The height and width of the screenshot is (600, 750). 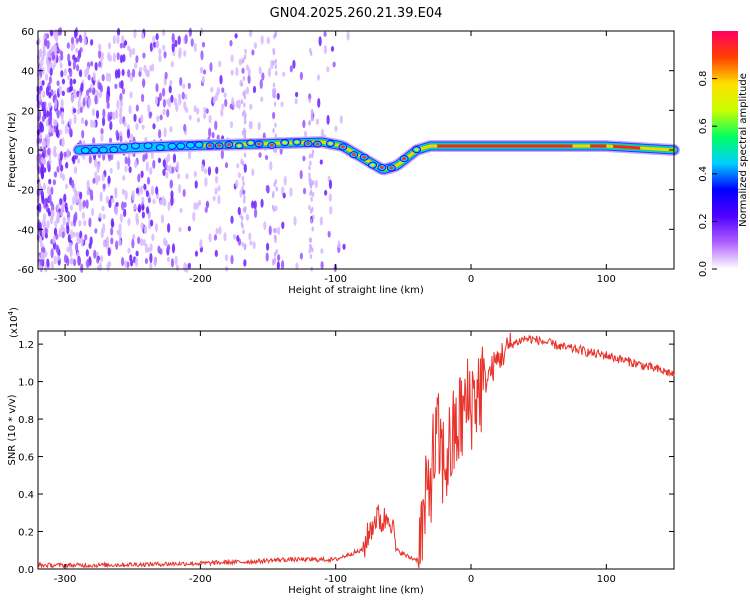 I want to click on y-tick-label: 60, so click(x=27, y=32).